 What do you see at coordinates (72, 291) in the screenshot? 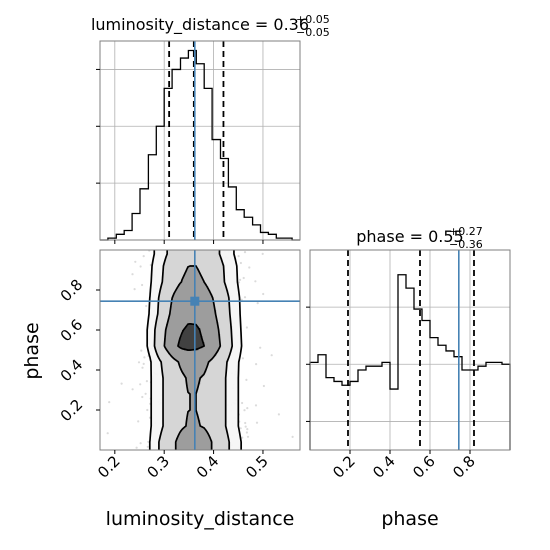
I see `y-tick-label: 0.8` at bounding box center [72, 291].